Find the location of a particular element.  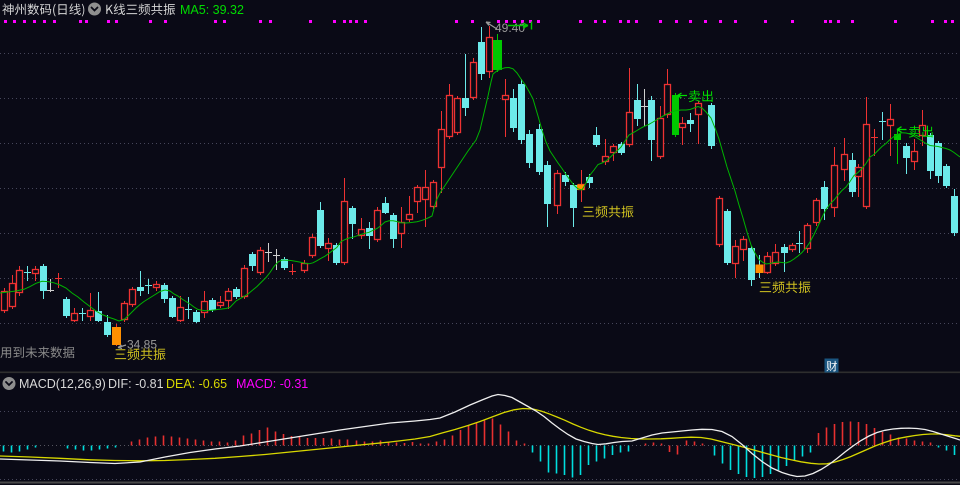

svg-text: 49.40 is located at coordinates (510, 28).